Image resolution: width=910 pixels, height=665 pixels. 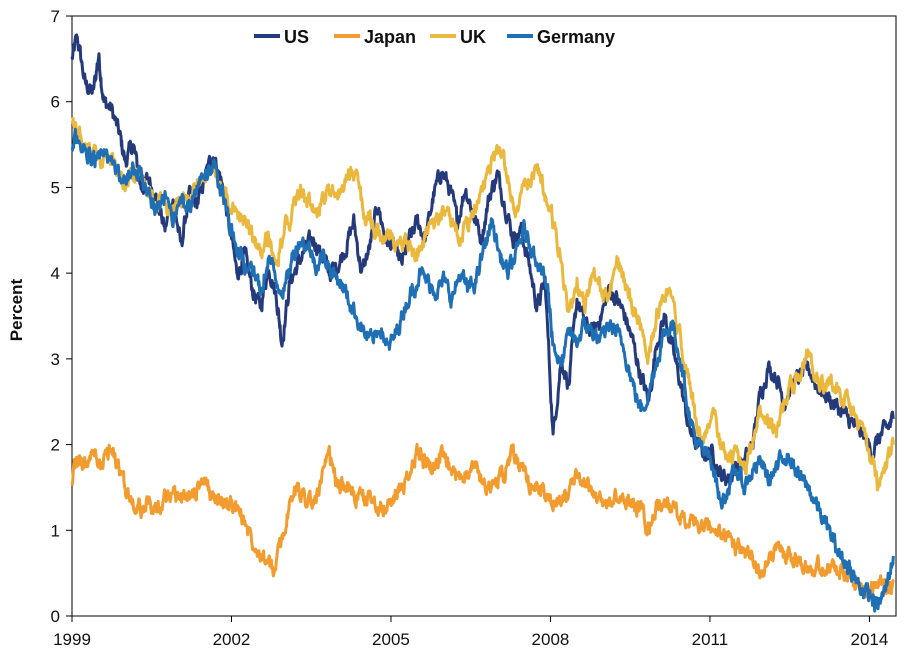 What do you see at coordinates (55, 16) in the screenshot?
I see `y-tick-label: 7` at bounding box center [55, 16].